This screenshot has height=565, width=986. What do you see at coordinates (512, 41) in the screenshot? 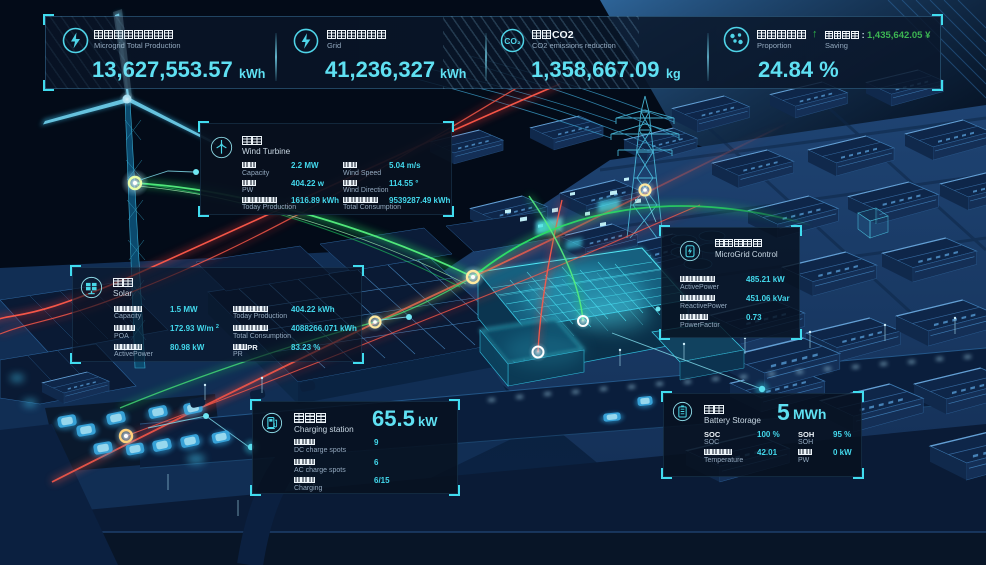
I see `svg-text: CO₂` at bounding box center [512, 41].